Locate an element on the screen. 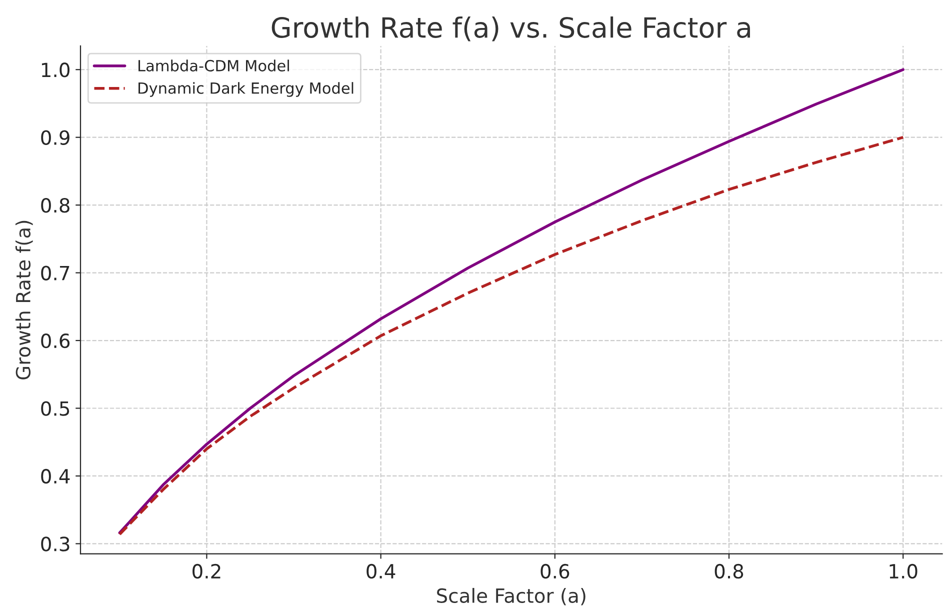 This screenshot has width=947, height=612. x-tick-label: 0.2 is located at coordinates (206, 571).